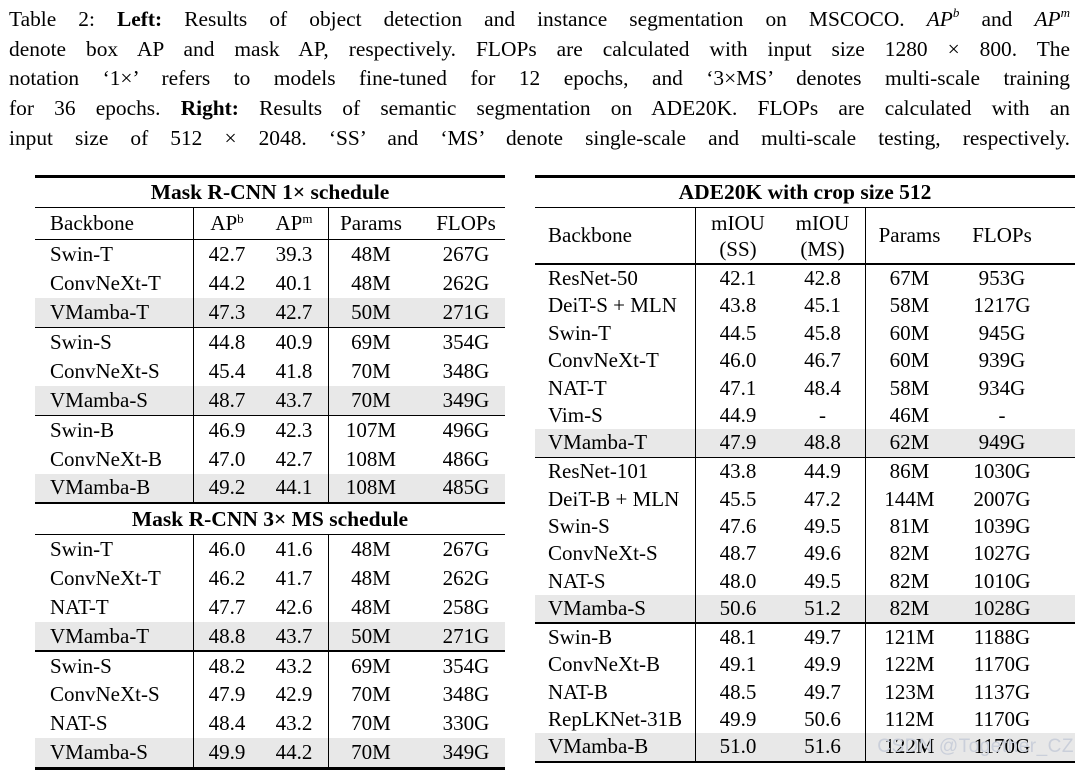 The image size is (1078, 771). What do you see at coordinates (294, 752) in the screenshot?
I see `cell-ap-mask: 44.2` at bounding box center [294, 752].